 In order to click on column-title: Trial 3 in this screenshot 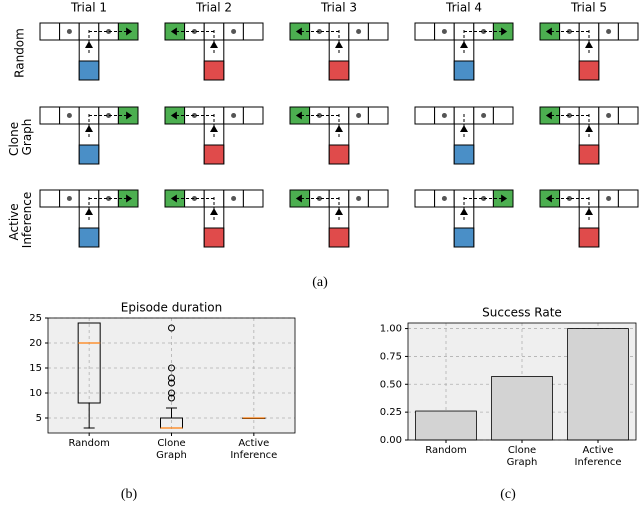, I will do `click(338, 8)`.